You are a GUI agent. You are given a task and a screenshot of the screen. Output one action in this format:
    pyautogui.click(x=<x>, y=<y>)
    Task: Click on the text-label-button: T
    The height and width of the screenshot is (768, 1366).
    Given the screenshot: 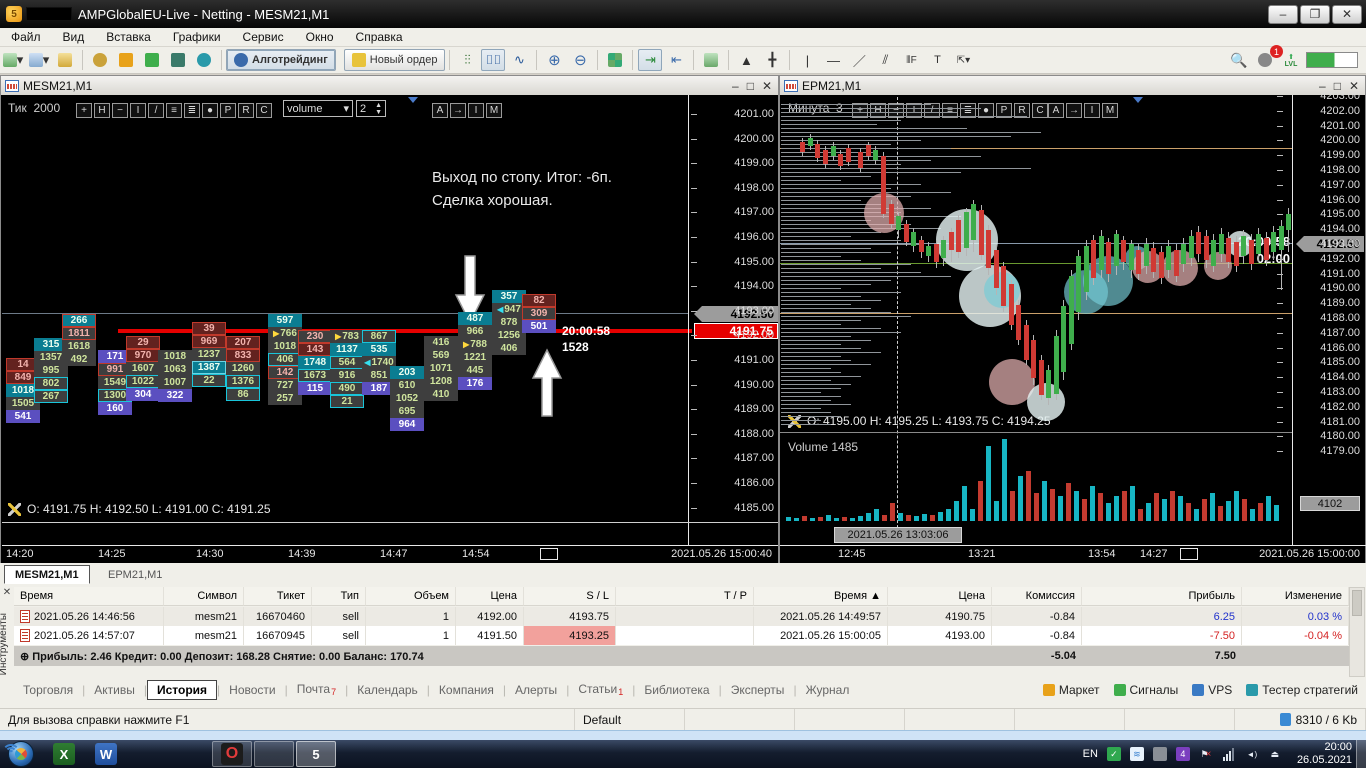 What is the action you would take?
    pyautogui.click(x=937, y=60)
    